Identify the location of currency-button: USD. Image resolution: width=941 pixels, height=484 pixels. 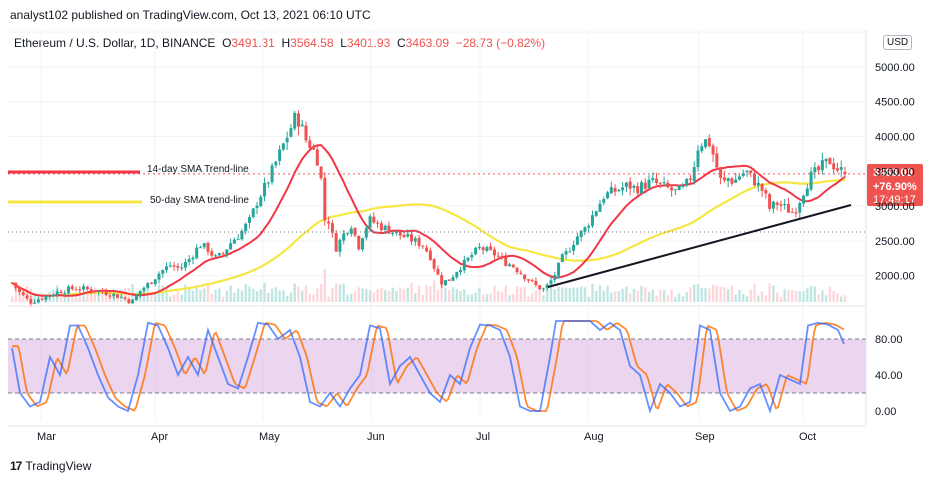
(898, 42).